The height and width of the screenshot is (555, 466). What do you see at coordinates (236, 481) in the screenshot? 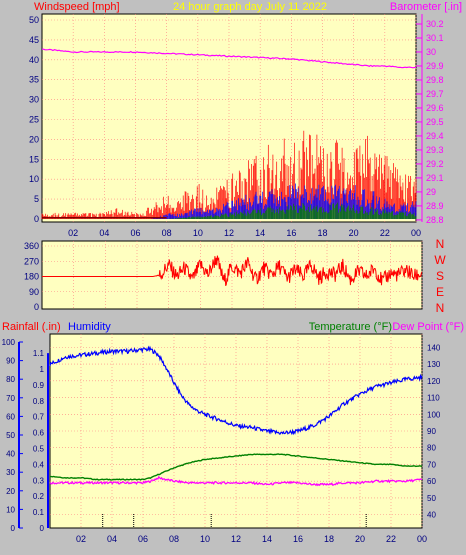
I see `dewpoint-series` at bounding box center [236, 481].